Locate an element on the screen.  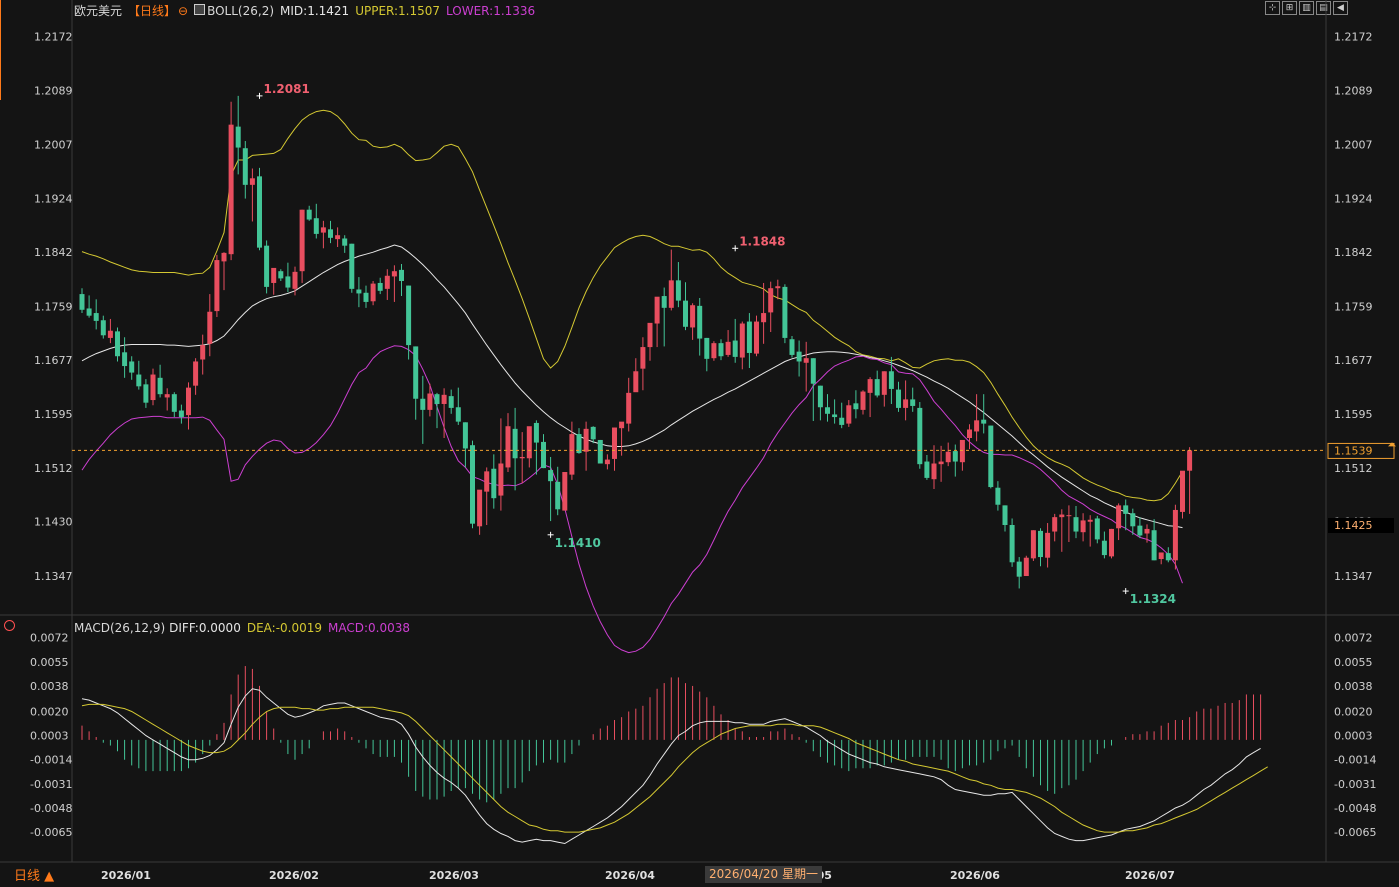
crosshair-date-label: 2026/04/20 星期一 is located at coordinates (763, 874).